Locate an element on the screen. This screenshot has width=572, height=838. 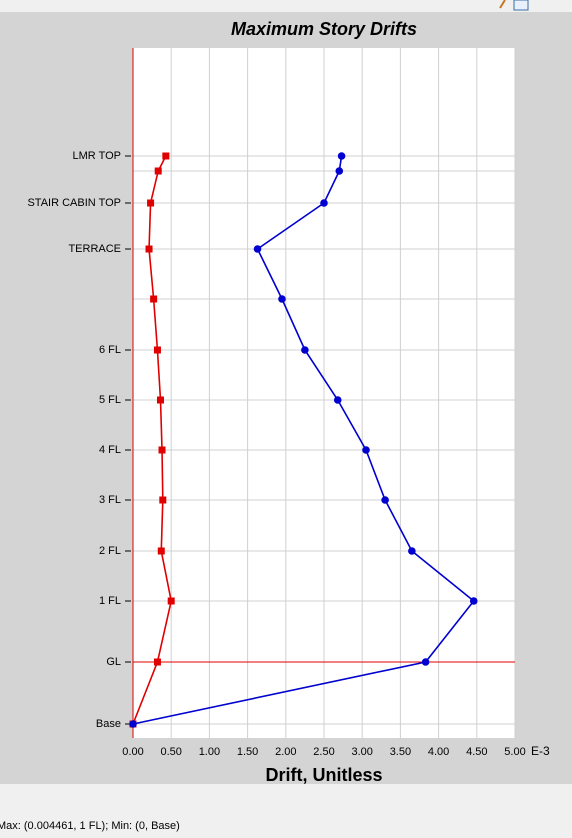
x-tick-label: 3.00 is located at coordinates (361, 752).